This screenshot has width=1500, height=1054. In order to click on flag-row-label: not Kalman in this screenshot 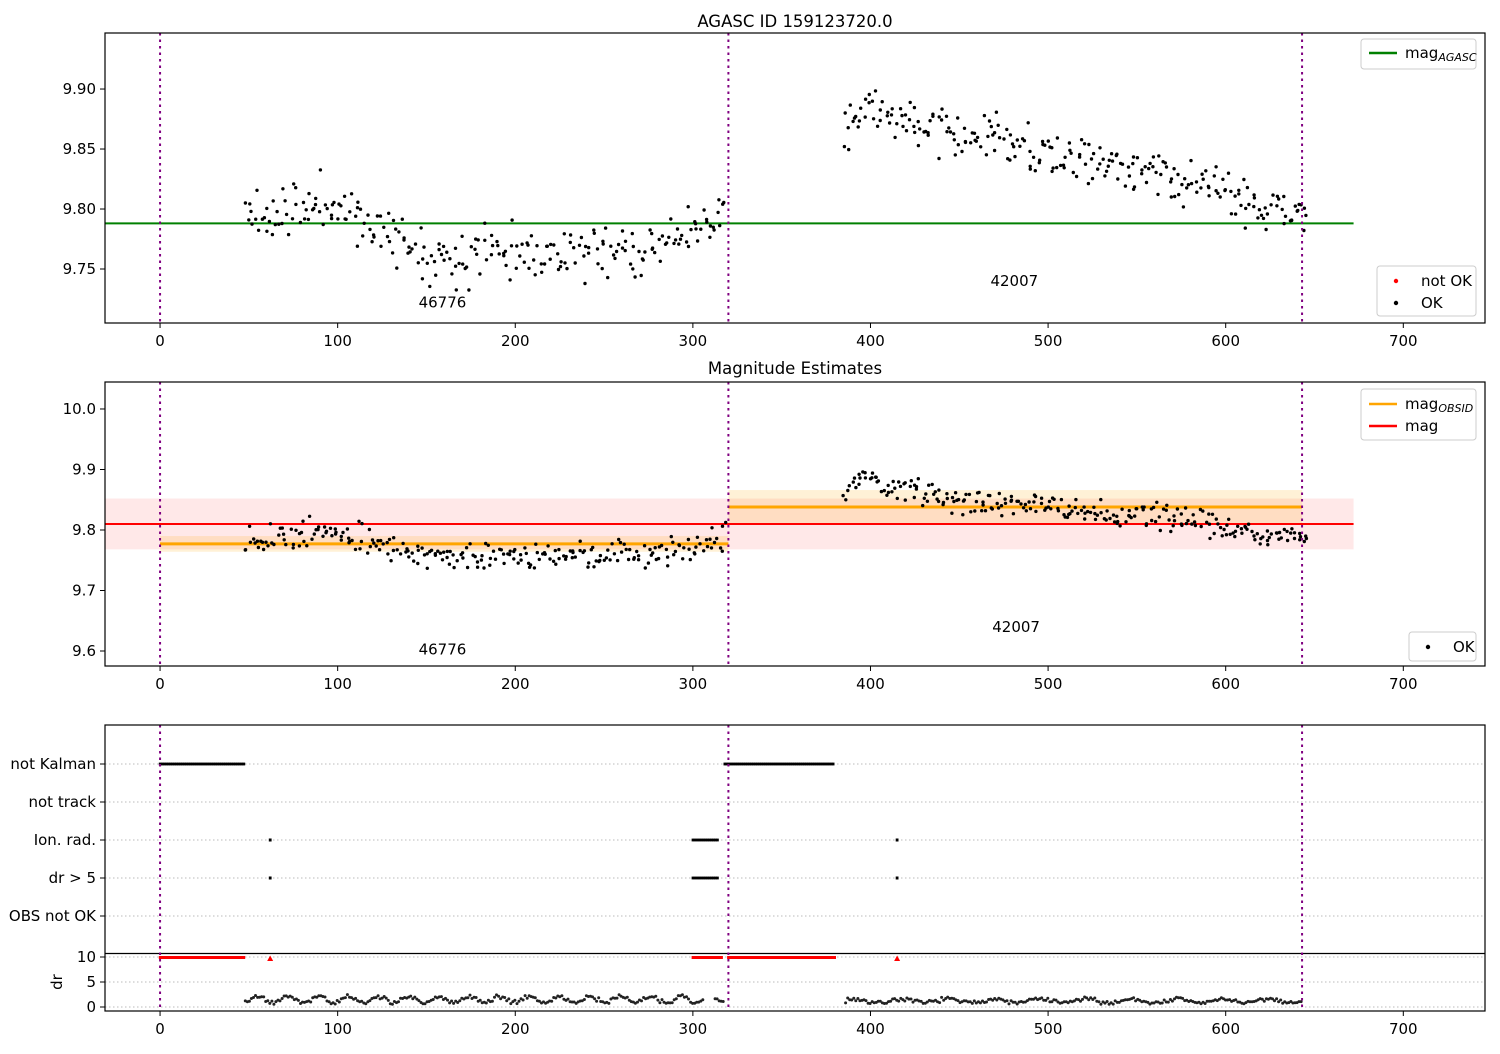, I will do `click(53, 764)`.